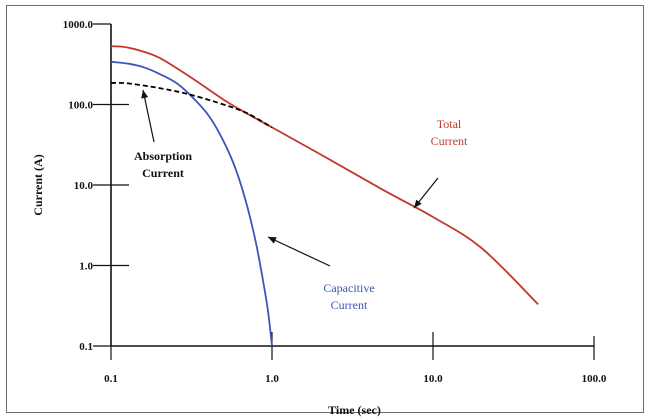 This screenshot has width=652, height=419. What do you see at coordinates (348, 288) in the screenshot?
I see `capacitive-current-label: Capacitive` at bounding box center [348, 288].